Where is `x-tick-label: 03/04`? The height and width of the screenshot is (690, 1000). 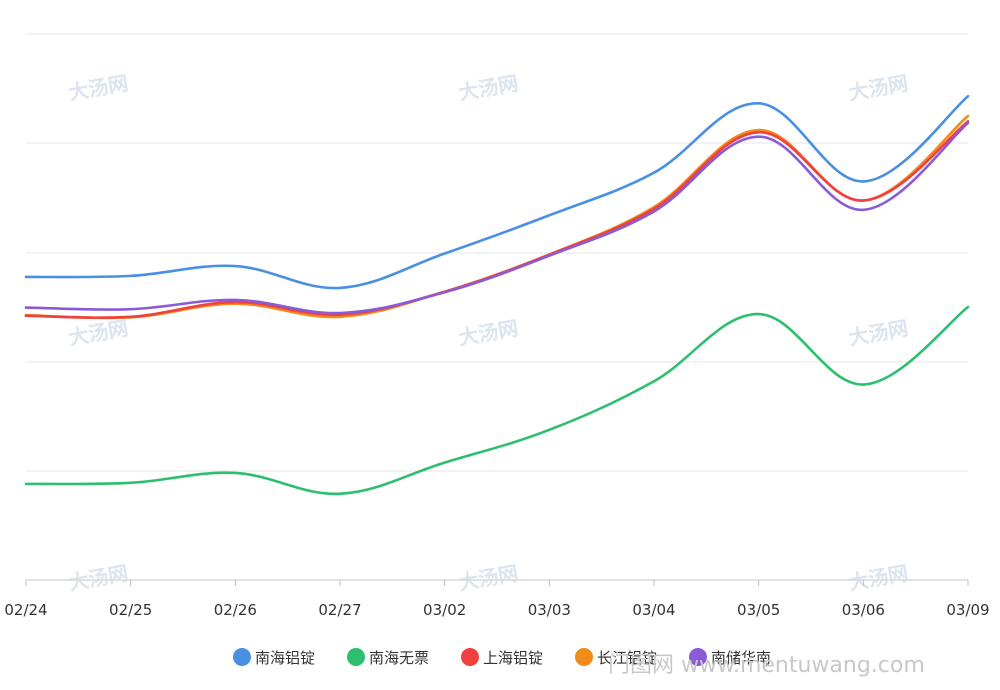 x-tick-label: 03/04 is located at coordinates (653, 610).